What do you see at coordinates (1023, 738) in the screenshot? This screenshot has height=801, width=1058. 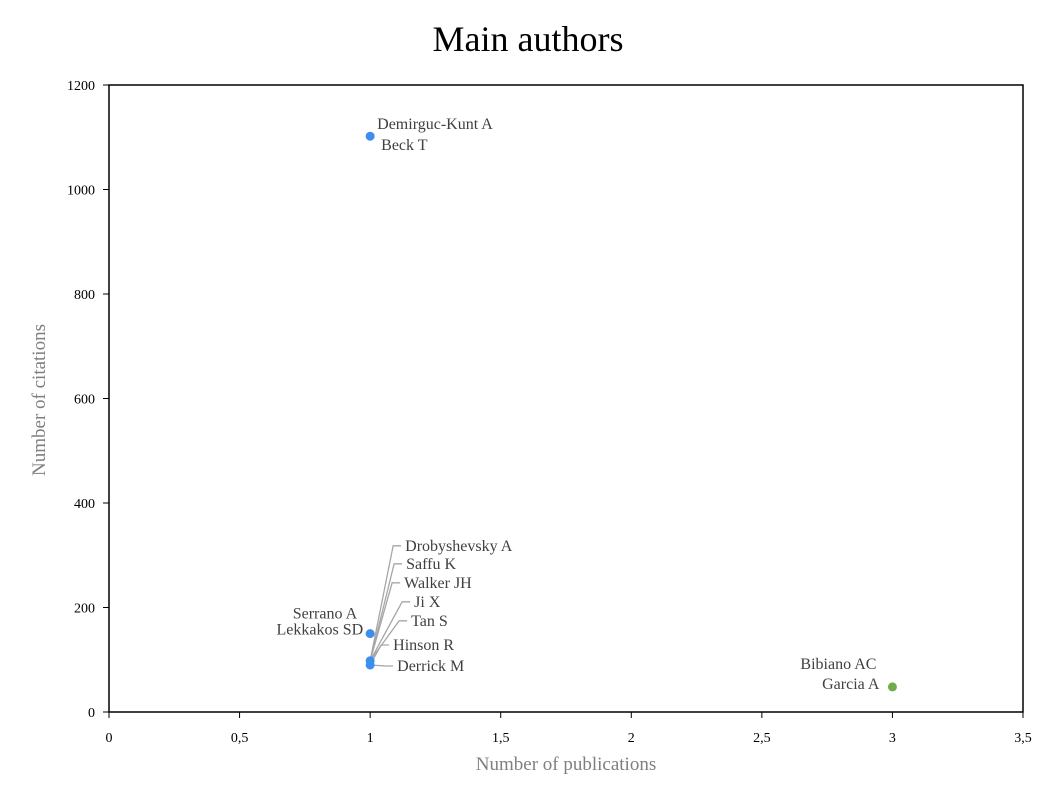 I see `x-tick-label: 3,5` at bounding box center [1023, 738].